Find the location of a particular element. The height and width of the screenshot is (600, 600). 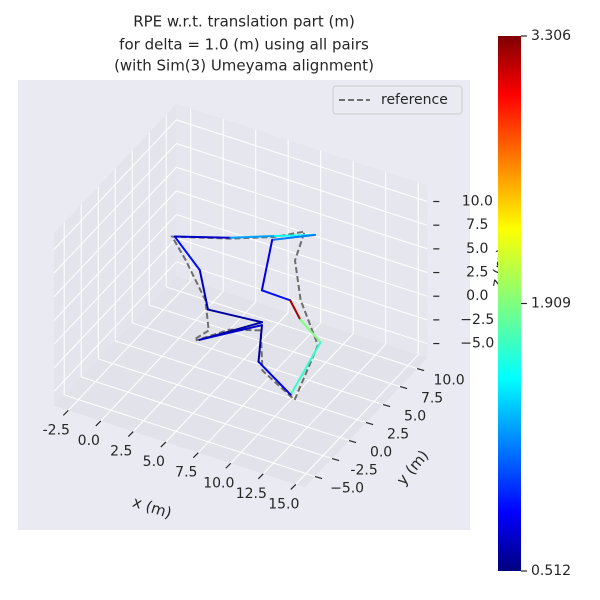

z-tick-label: 10.0 is located at coordinates (477, 202).